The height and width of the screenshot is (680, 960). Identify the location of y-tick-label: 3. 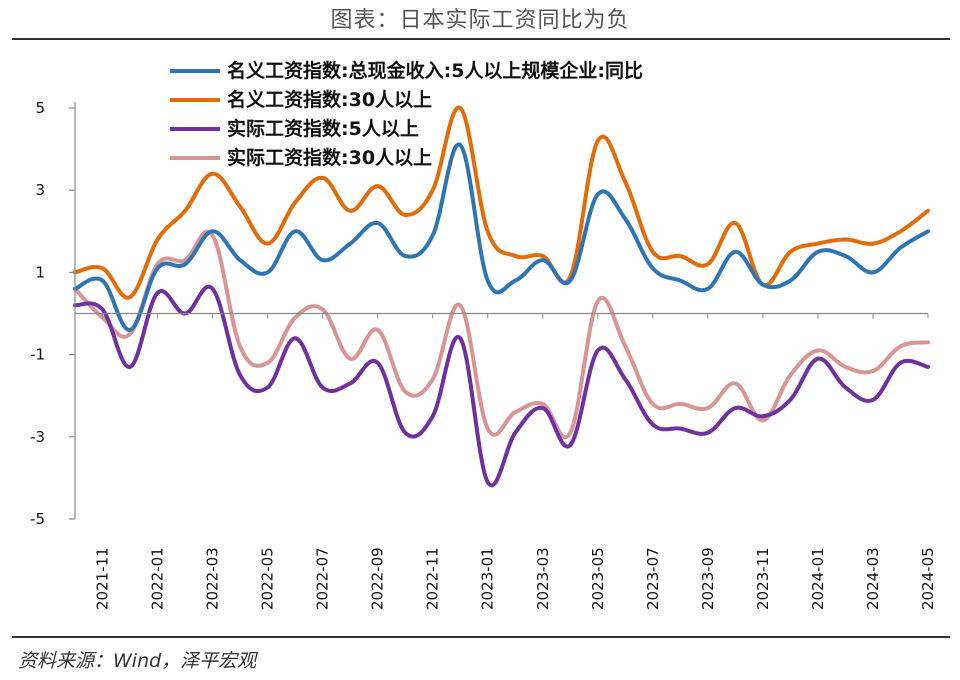
(40, 190).